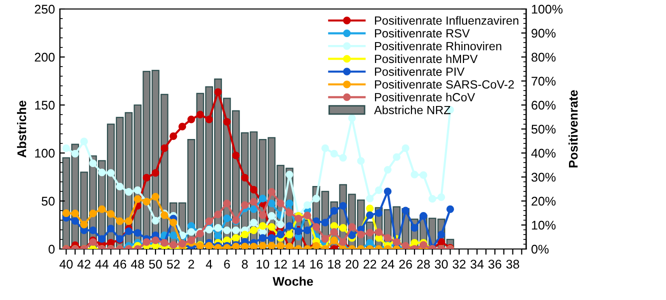 Image resolution: width=666 pixels, height=300 pixels. Describe the element at coordinates (540, 249) in the screenshot. I see `y2-tick-label: 0%` at that location.